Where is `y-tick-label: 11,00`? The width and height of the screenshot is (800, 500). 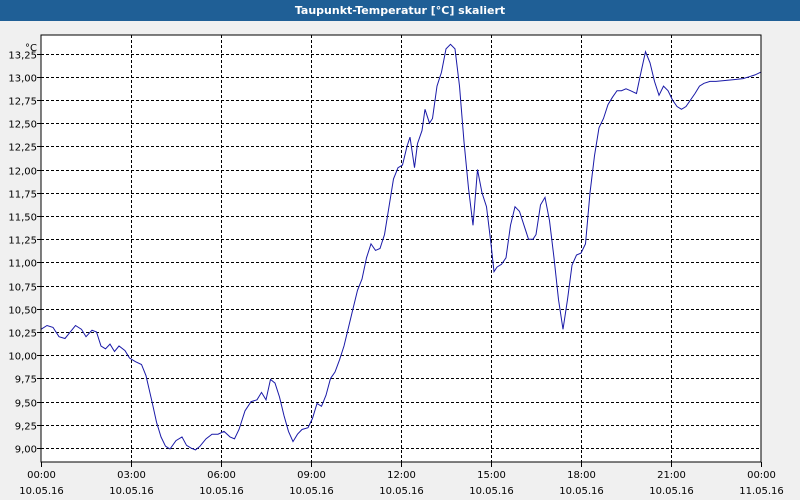 y-tick-label: 11,00 is located at coordinates (22, 264).